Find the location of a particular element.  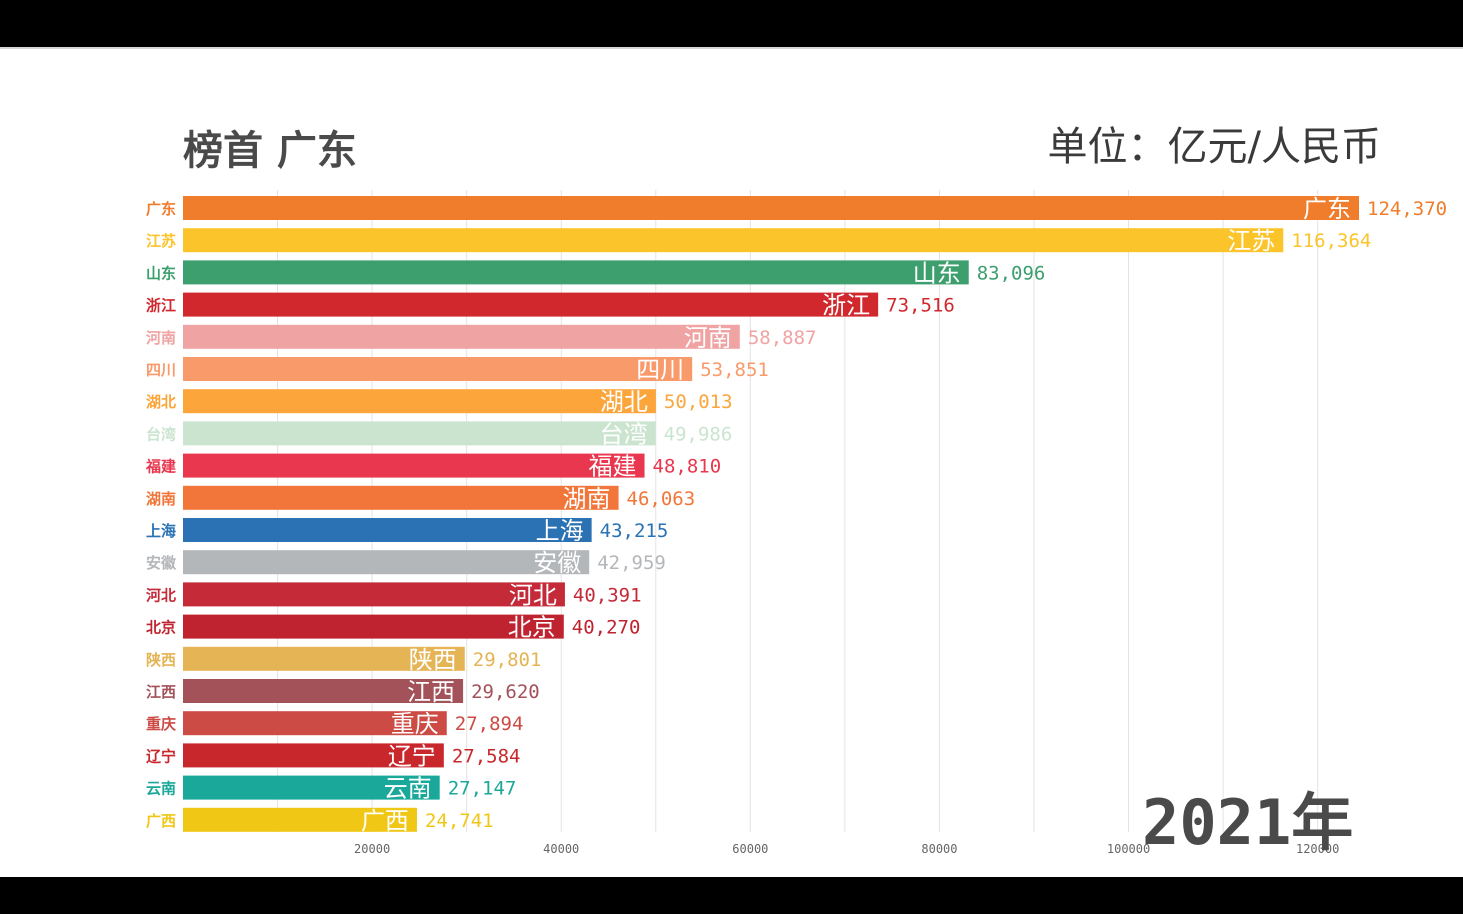

value-label: 27,147 is located at coordinates (482, 789).